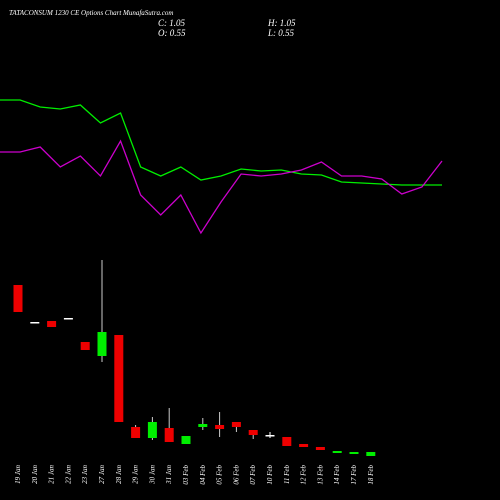  Describe the element at coordinates (236, 475) in the screenshot. I see `x-tick-label: 06 Feb` at that location.